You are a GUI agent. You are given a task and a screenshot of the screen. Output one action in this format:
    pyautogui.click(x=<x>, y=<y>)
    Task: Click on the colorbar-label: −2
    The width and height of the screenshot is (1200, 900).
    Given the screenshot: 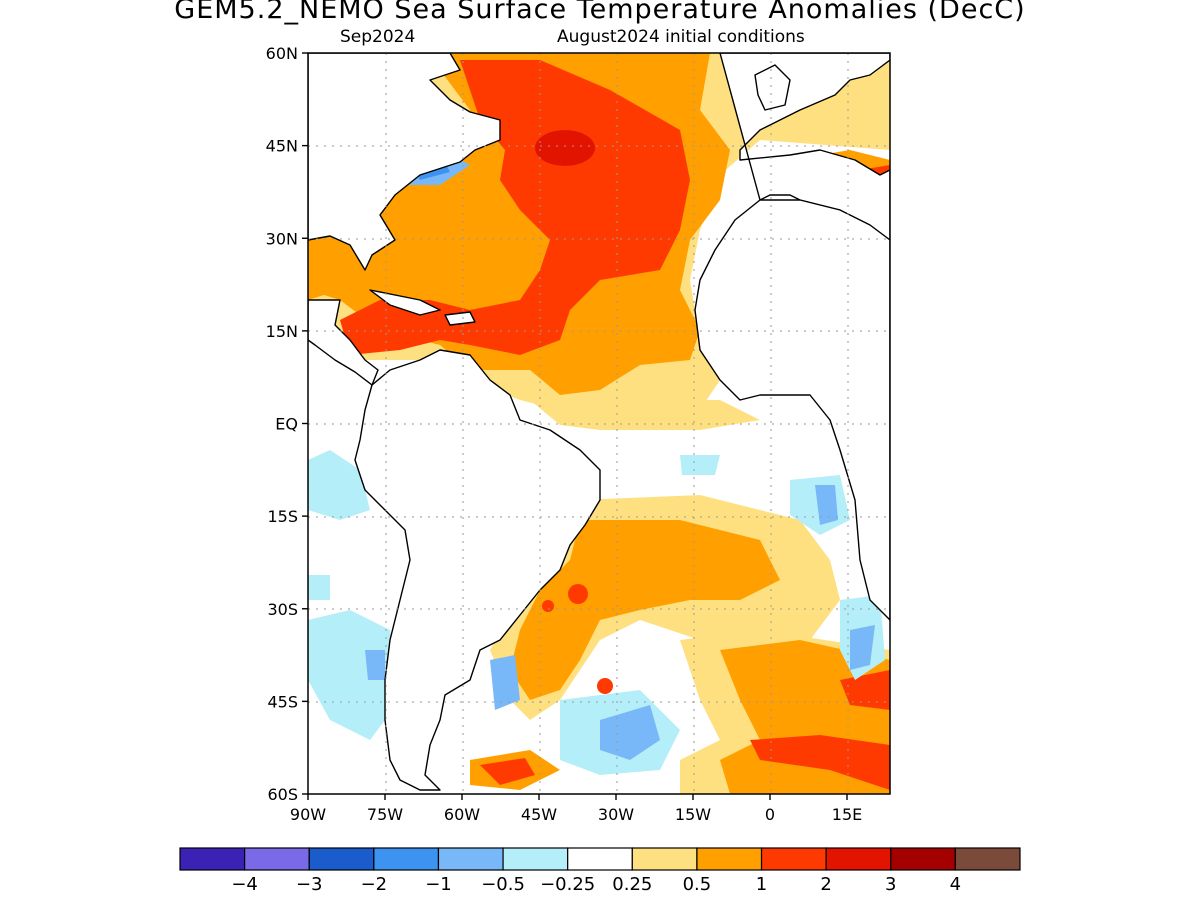 What is the action you would take?
    pyautogui.click(x=374, y=884)
    